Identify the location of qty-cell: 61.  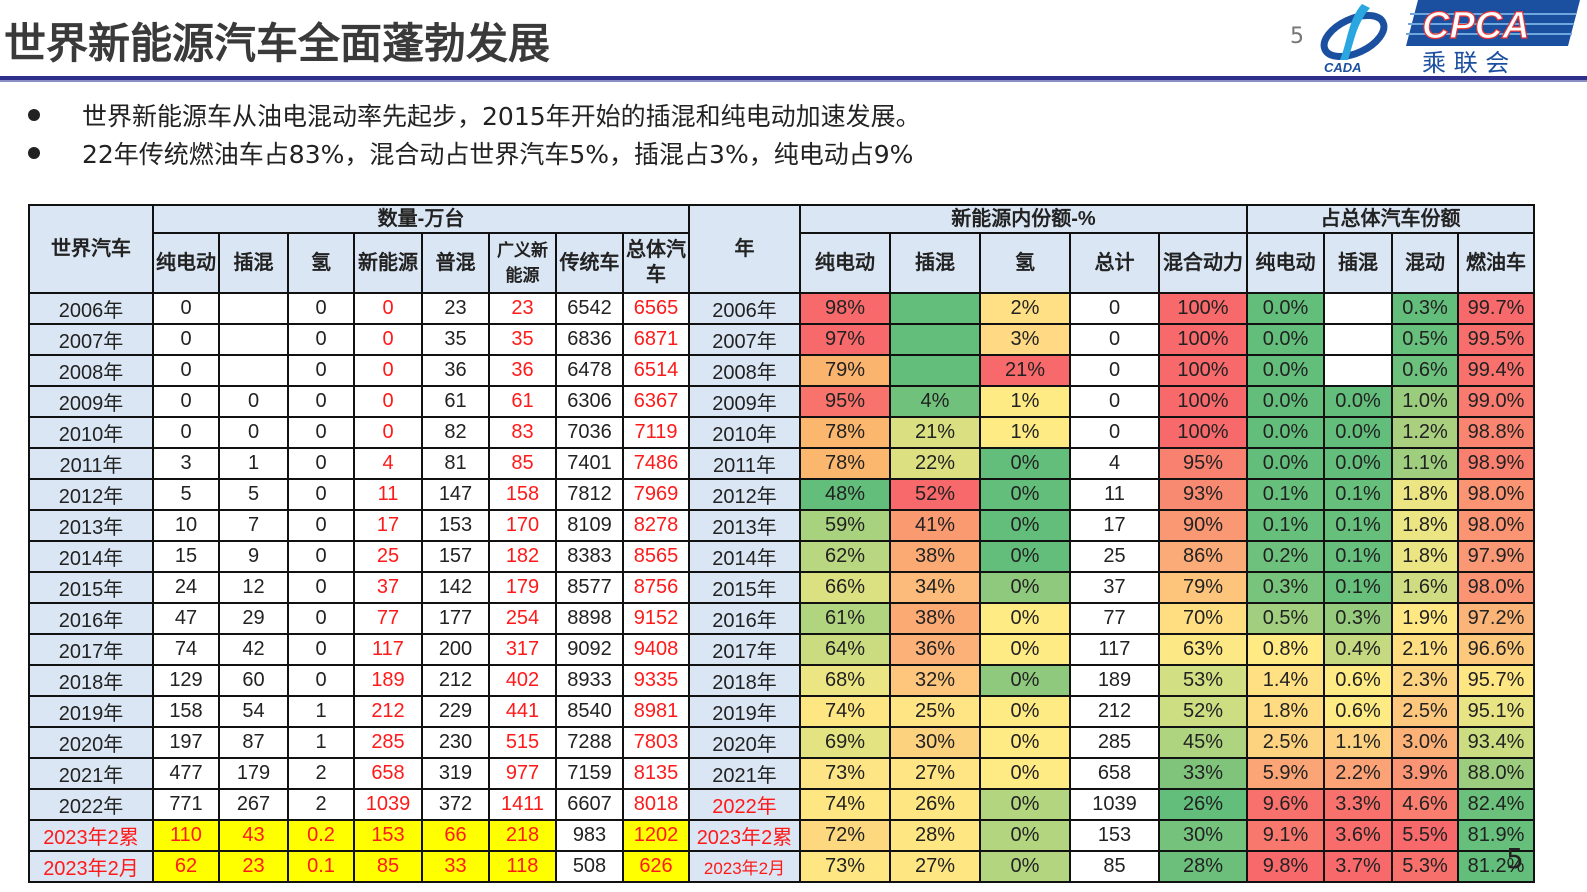
(522, 401).